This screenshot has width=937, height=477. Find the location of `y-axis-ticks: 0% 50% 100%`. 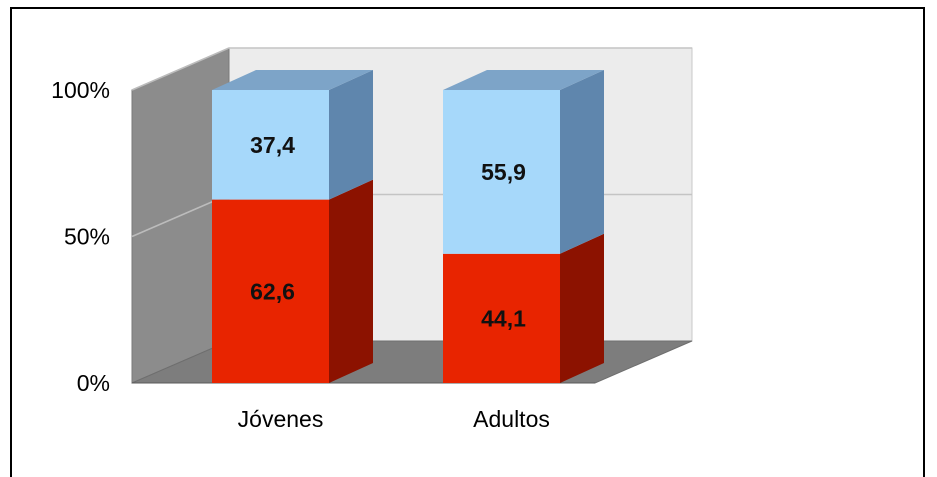

y-axis-ticks: 0% 50% 100% is located at coordinates (80, 236).